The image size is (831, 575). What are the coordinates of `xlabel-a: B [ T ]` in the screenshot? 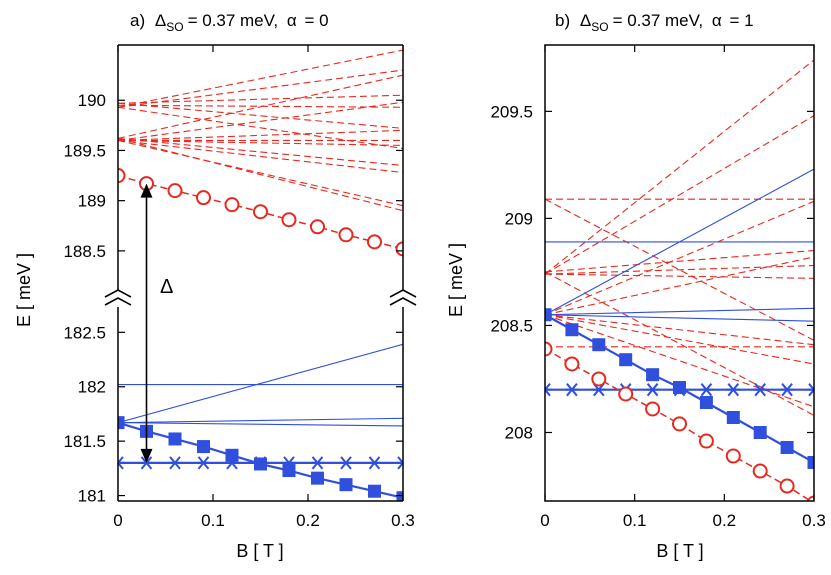 It's located at (259, 551).